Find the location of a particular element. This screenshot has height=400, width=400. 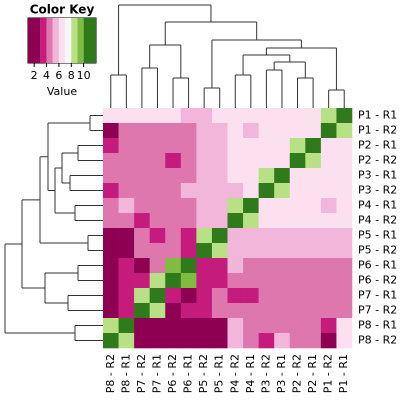

row-label: P4 - R1 is located at coordinates (377, 205).